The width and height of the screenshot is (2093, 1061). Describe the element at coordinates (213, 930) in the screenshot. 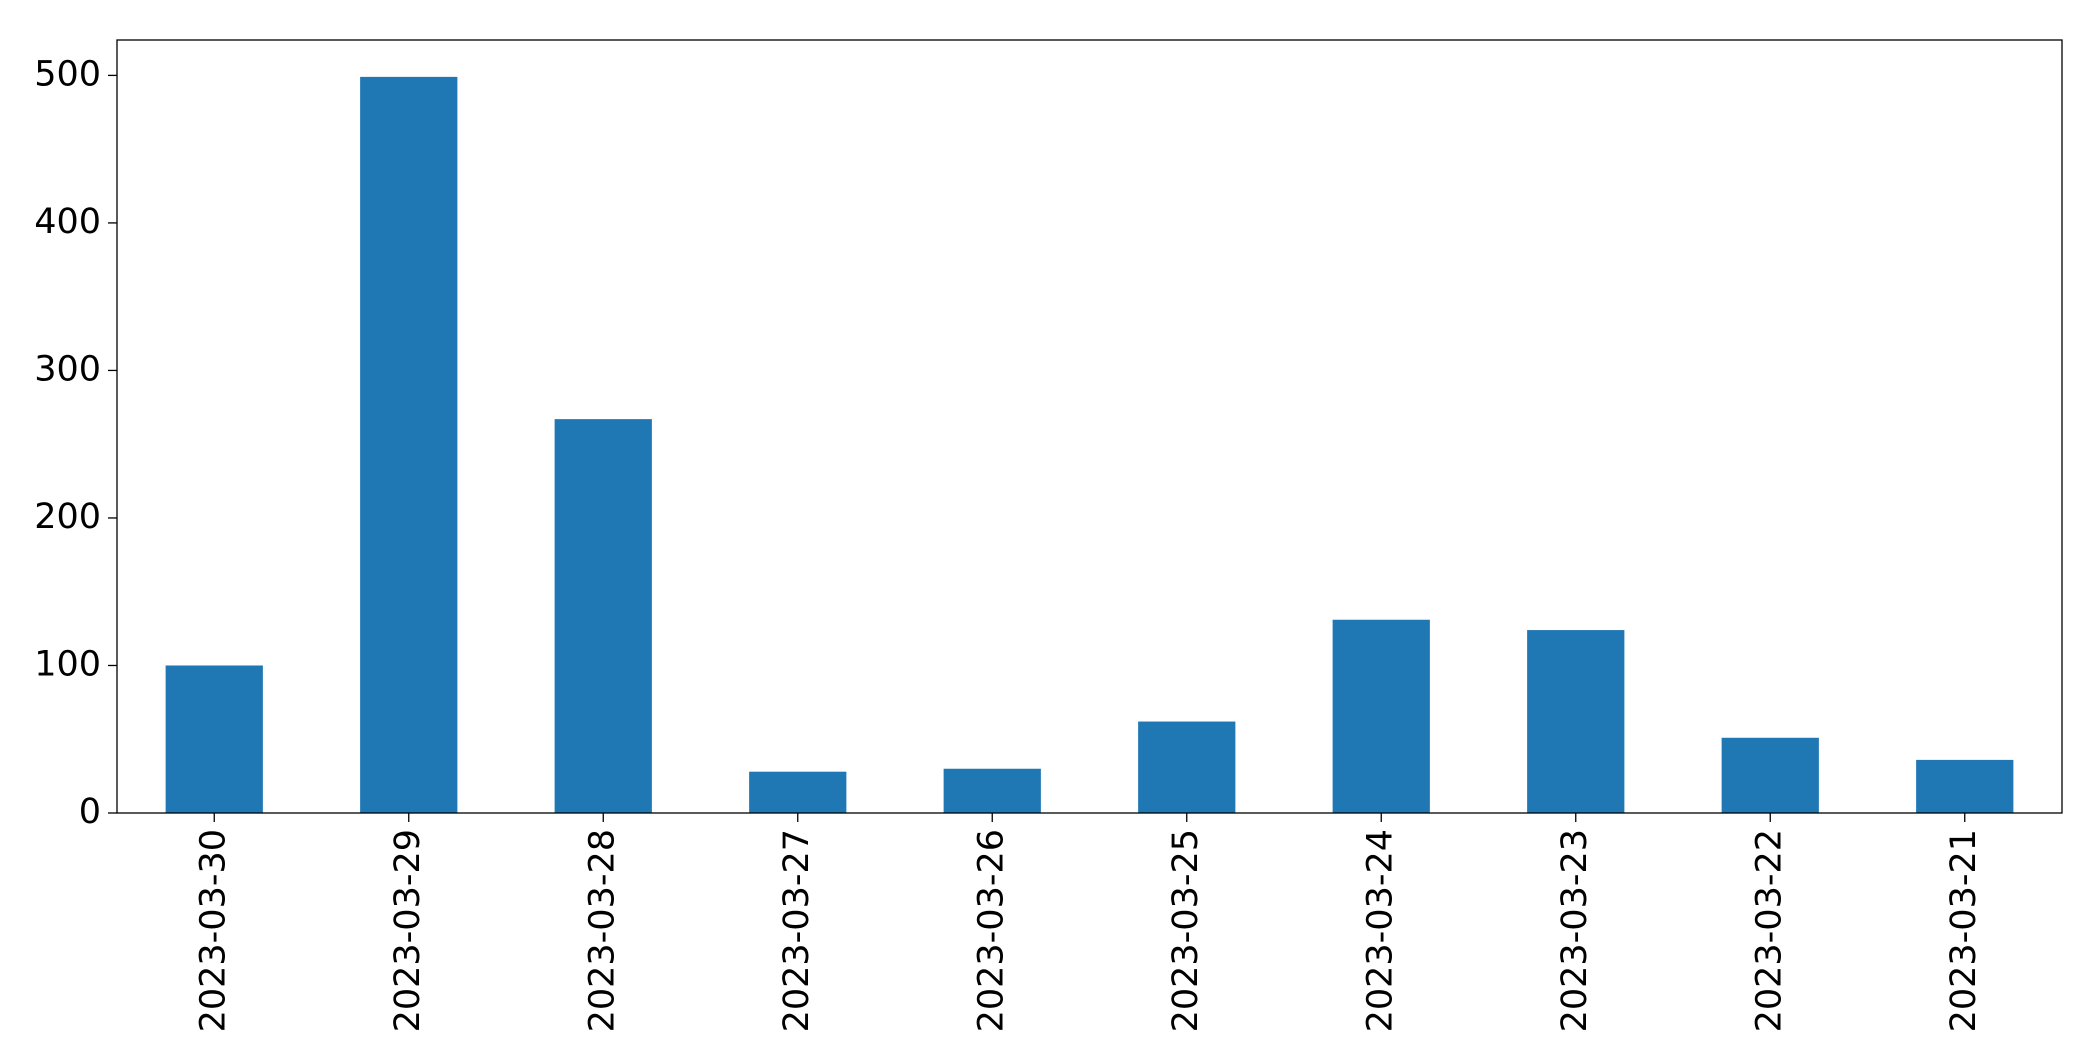

I see `x-tick-label: 2023-03-30` at that location.